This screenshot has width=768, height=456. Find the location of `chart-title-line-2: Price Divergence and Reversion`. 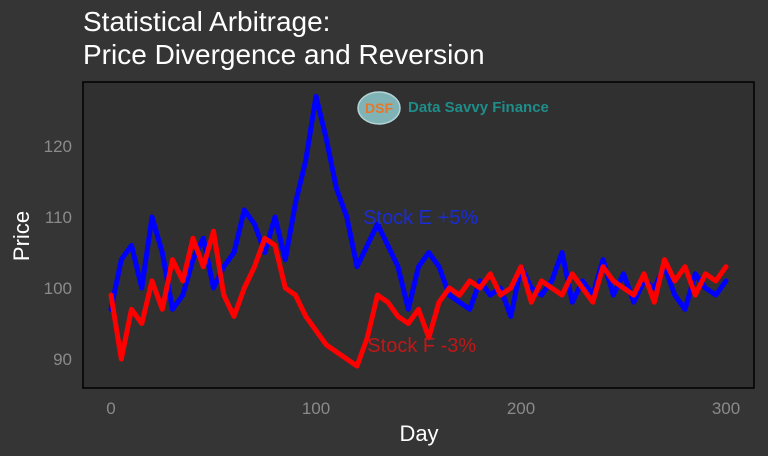

chart-title-line-2: Price Divergence and Reversion is located at coordinates (284, 54).